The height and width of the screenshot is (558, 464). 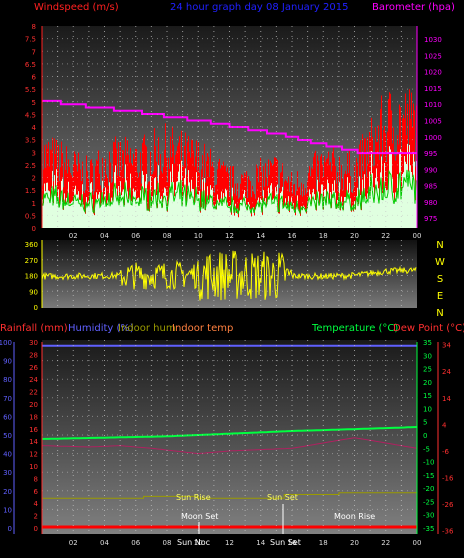 I want to click on wind-y-tick-label: 4.5, so click(x=30, y=115).